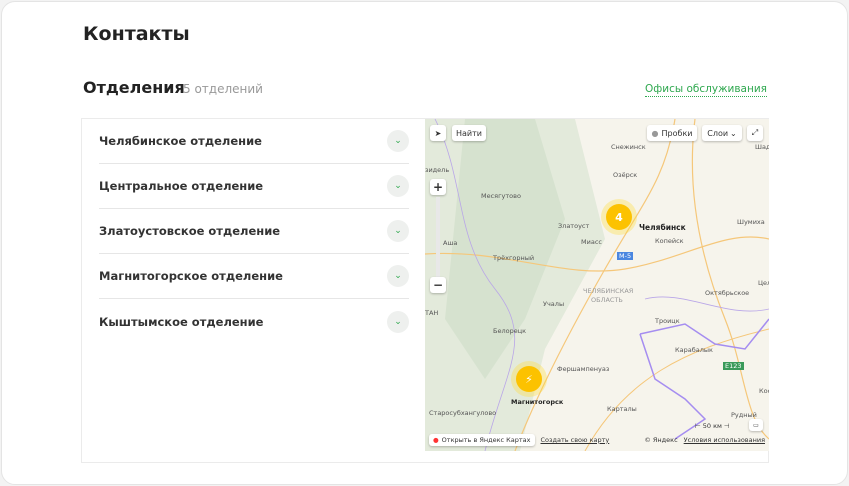  What do you see at coordinates (554, 304) in the screenshot?
I see `city-label: Учалы` at bounding box center [554, 304].